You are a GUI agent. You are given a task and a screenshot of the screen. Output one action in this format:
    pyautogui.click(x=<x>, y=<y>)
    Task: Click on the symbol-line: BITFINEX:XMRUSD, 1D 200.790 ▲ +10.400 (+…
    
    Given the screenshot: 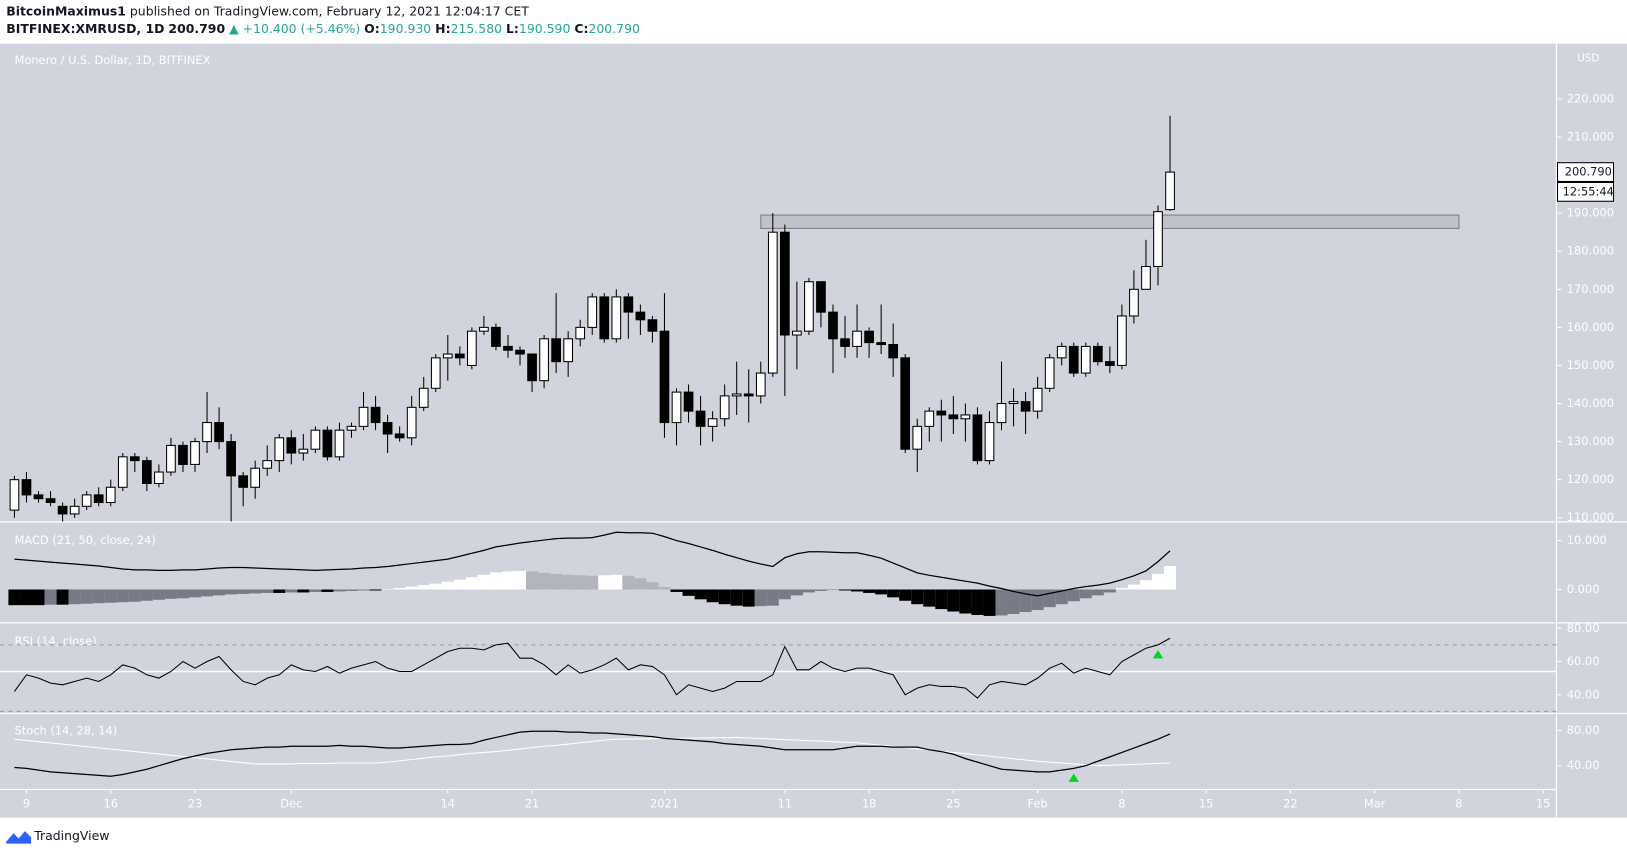 What is the action you would take?
    pyautogui.click(x=323, y=28)
    